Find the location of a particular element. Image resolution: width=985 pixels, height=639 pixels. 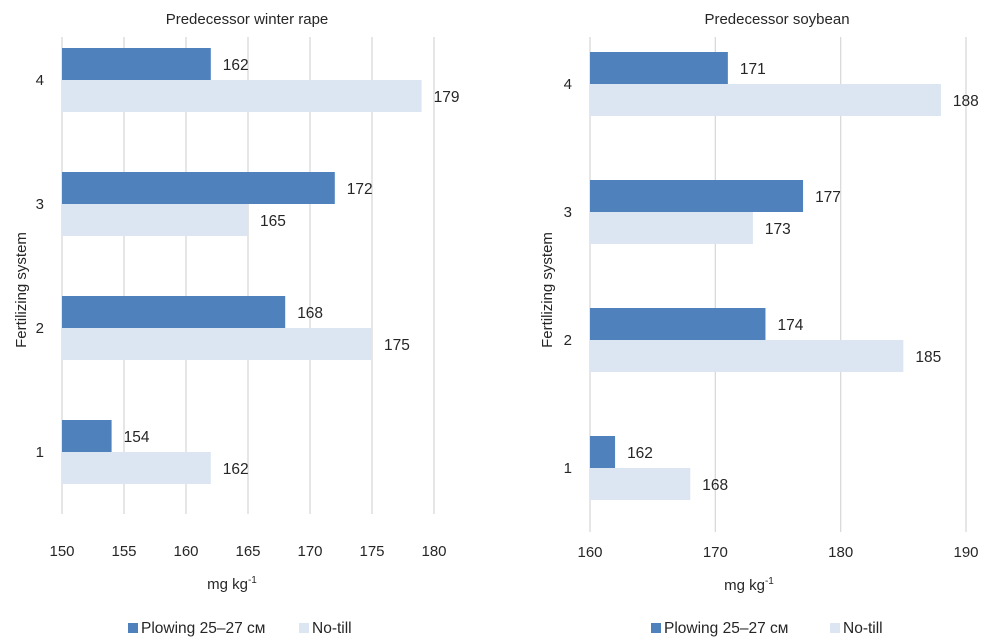

x-tick-label: 190 is located at coordinates (965, 552).